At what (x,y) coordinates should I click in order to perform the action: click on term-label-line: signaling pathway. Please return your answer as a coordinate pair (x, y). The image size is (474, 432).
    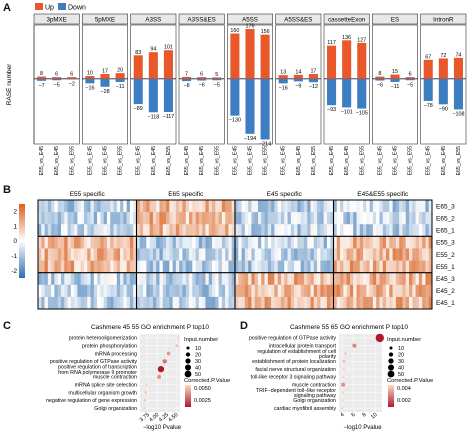
    Looking at the image, I should click on (315, 396).